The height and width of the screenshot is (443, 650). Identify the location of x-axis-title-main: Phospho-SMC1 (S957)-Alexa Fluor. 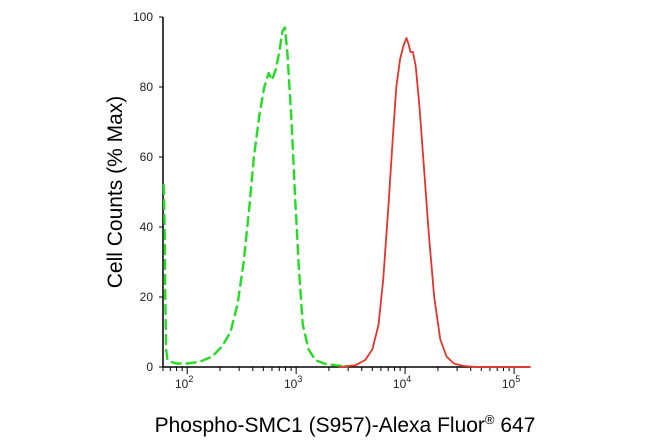
(320, 425).